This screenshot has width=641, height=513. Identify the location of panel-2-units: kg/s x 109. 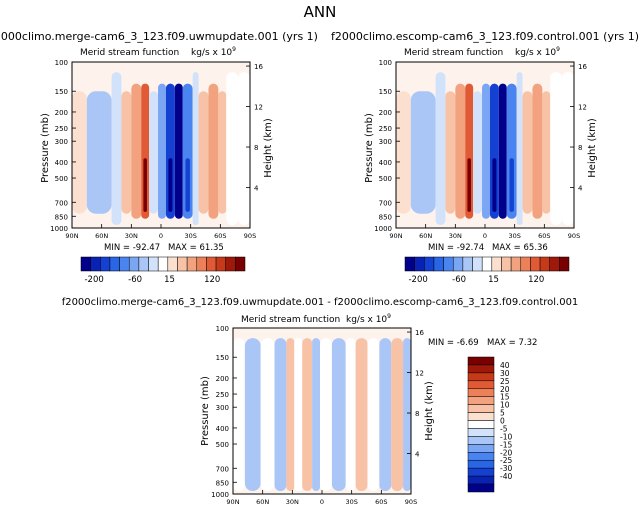
(537, 52).